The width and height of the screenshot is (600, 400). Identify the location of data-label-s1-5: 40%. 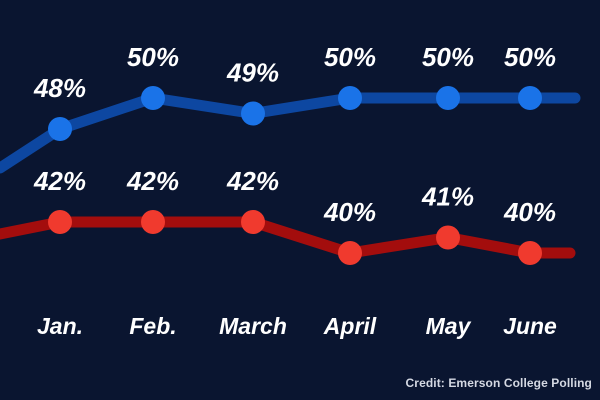
(529, 212).